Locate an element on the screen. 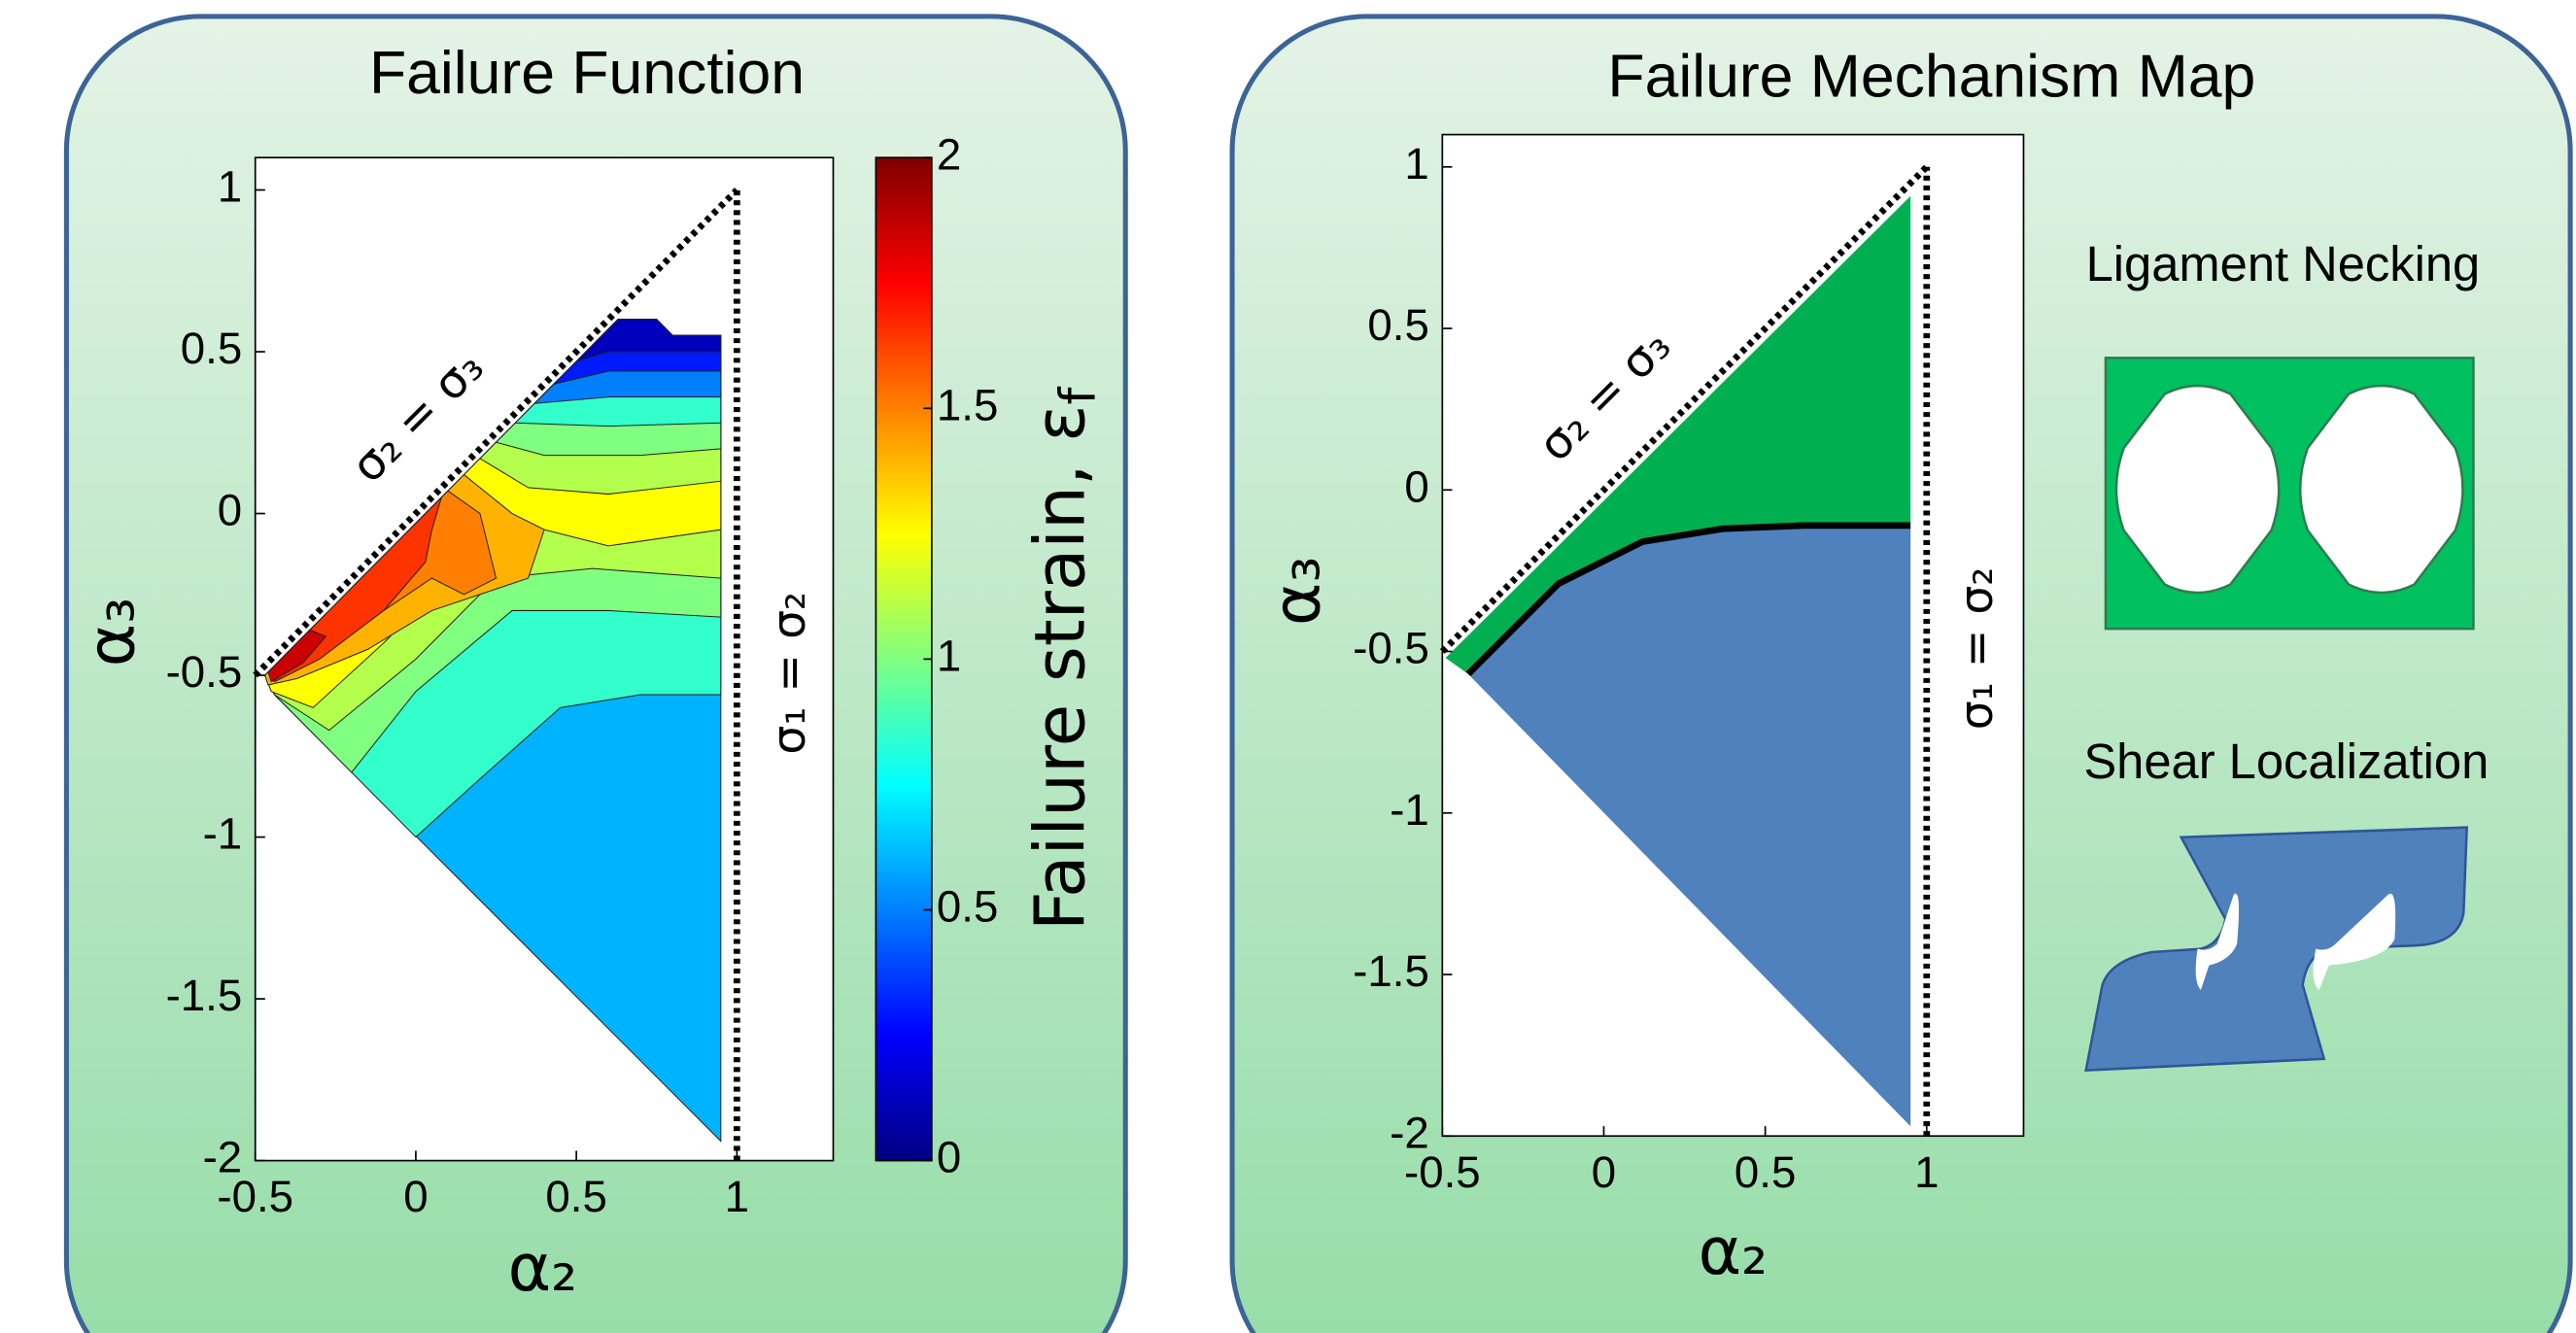 The height and width of the screenshot is (1333, 2576). colorbar-tick-label: 1 is located at coordinates (949, 655).